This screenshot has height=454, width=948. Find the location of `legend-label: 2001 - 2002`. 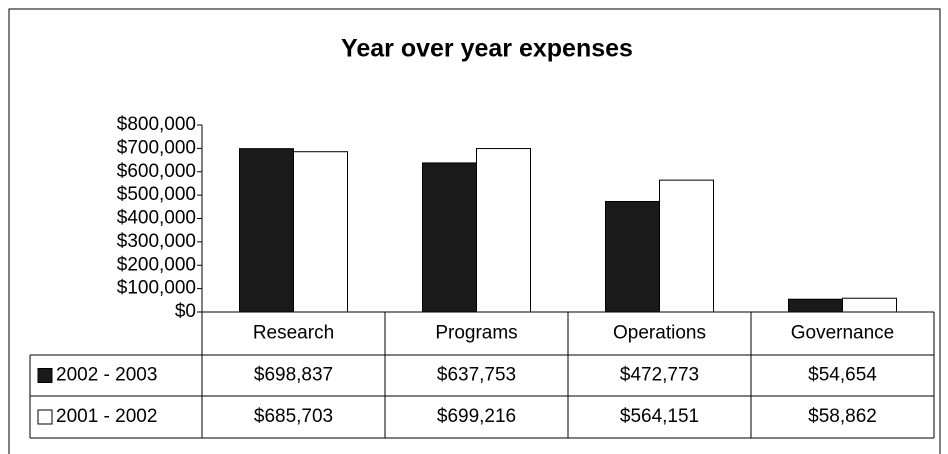

legend-label: 2001 - 2002 is located at coordinates (106, 416).